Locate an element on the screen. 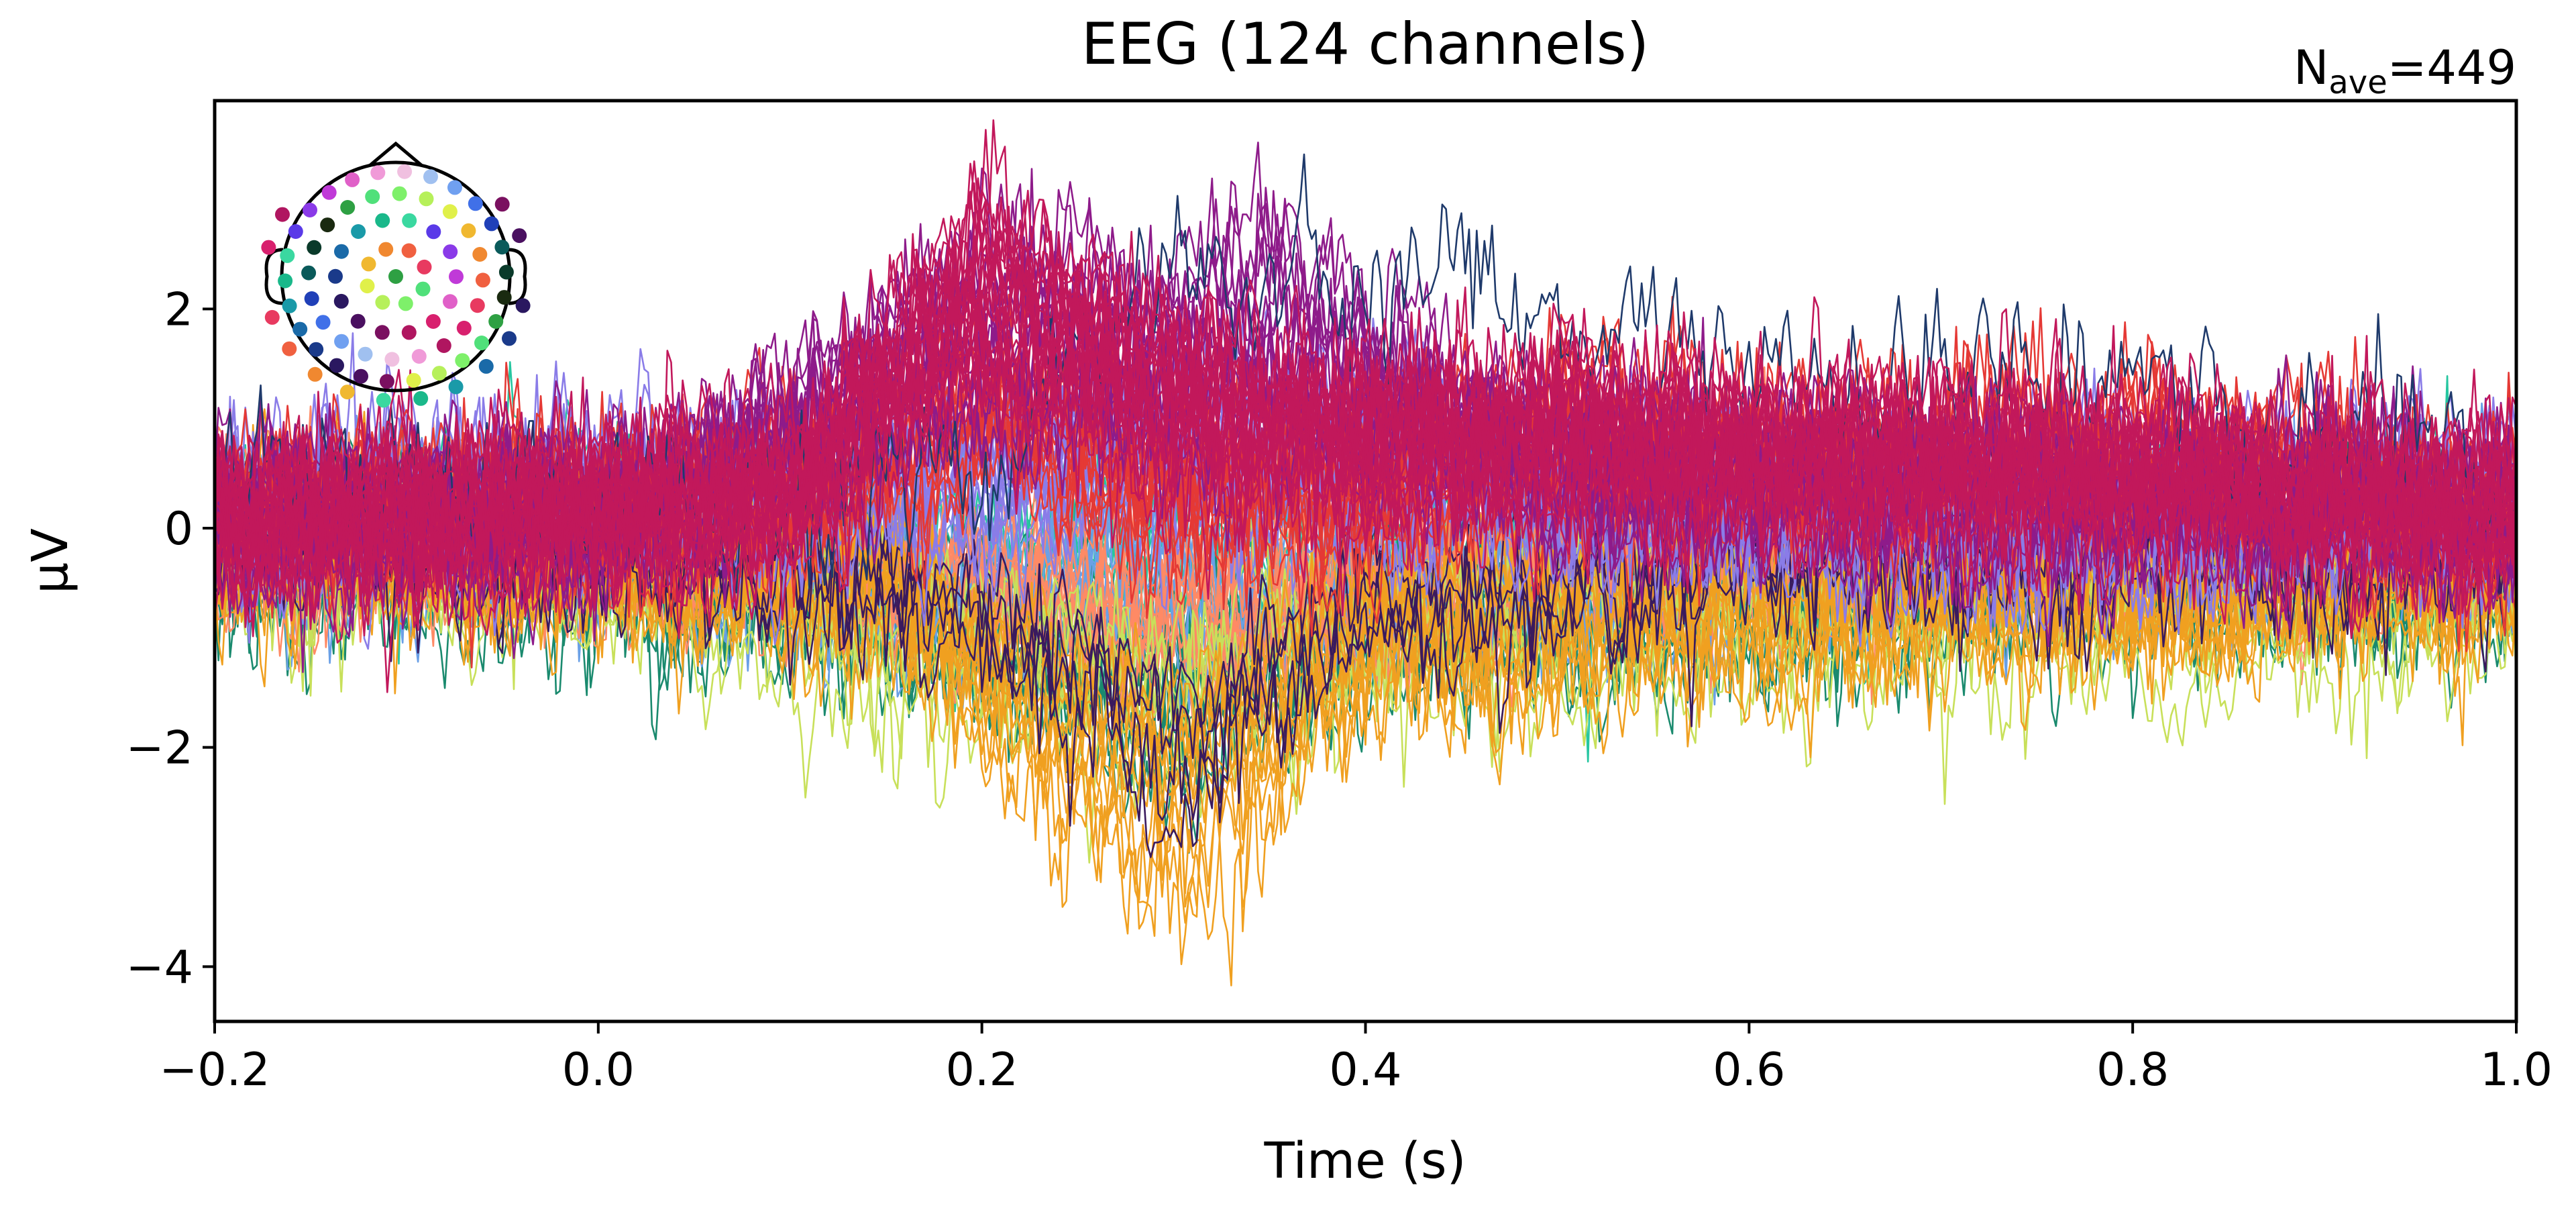 The height and width of the screenshot is (1208, 2576). x-tick-label: 0.6 is located at coordinates (1749, 1070).